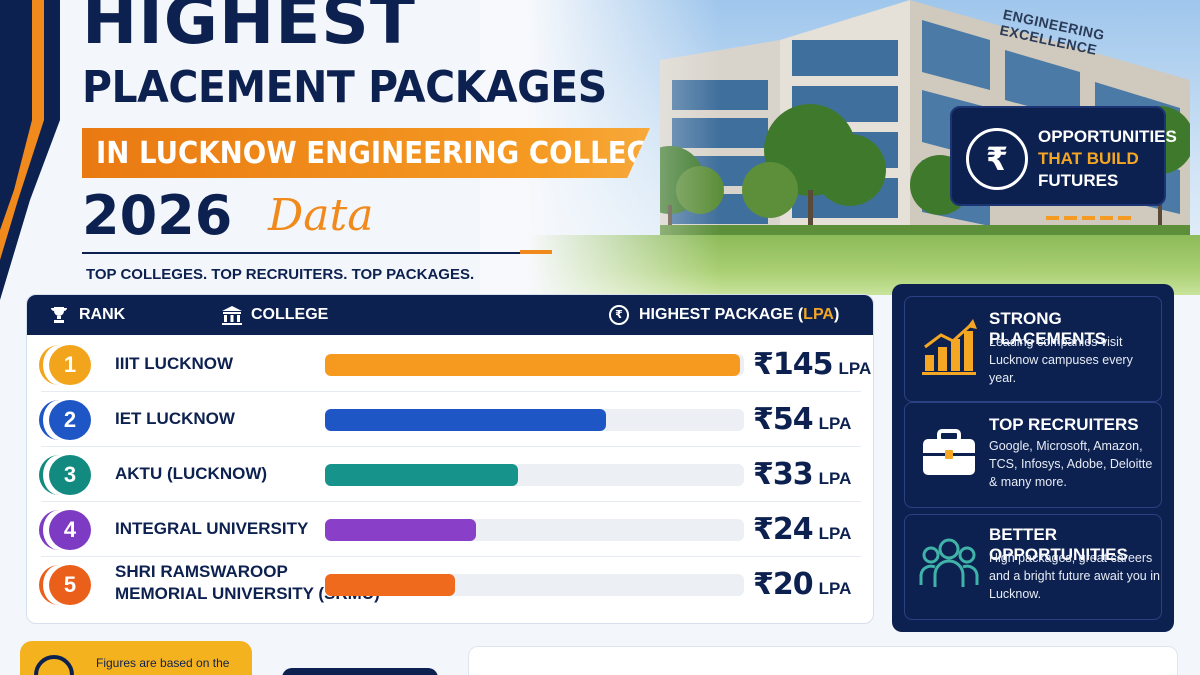 The image size is (1200, 675). What do you see at coordinates (302, 253) in the screenshot?
I see `headline-divider` at bounding box center [302, 253].